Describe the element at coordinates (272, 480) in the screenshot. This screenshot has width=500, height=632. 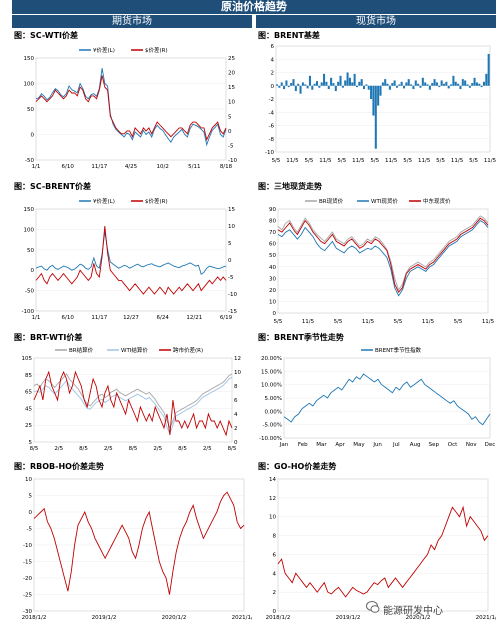
I see `y-tick-label: 14` at that location.